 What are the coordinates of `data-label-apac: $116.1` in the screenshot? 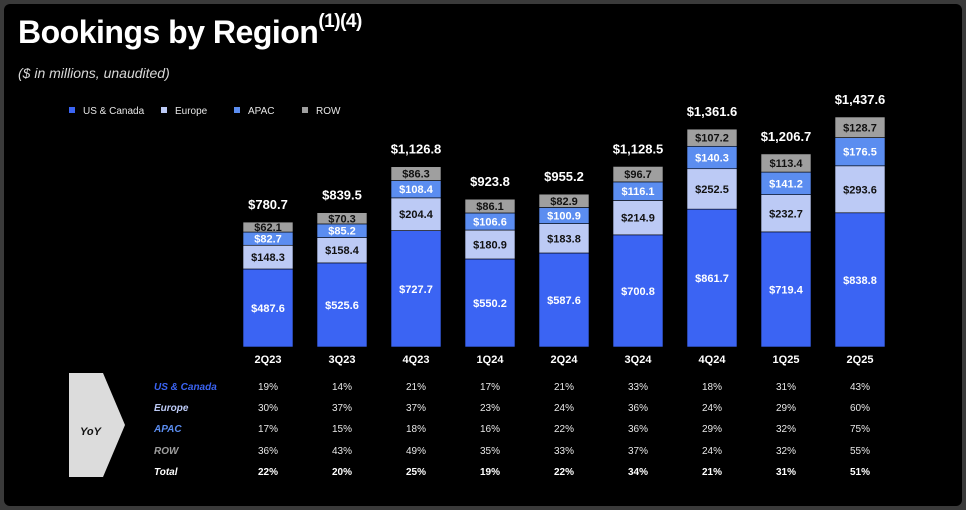 It's located at (637, 192).